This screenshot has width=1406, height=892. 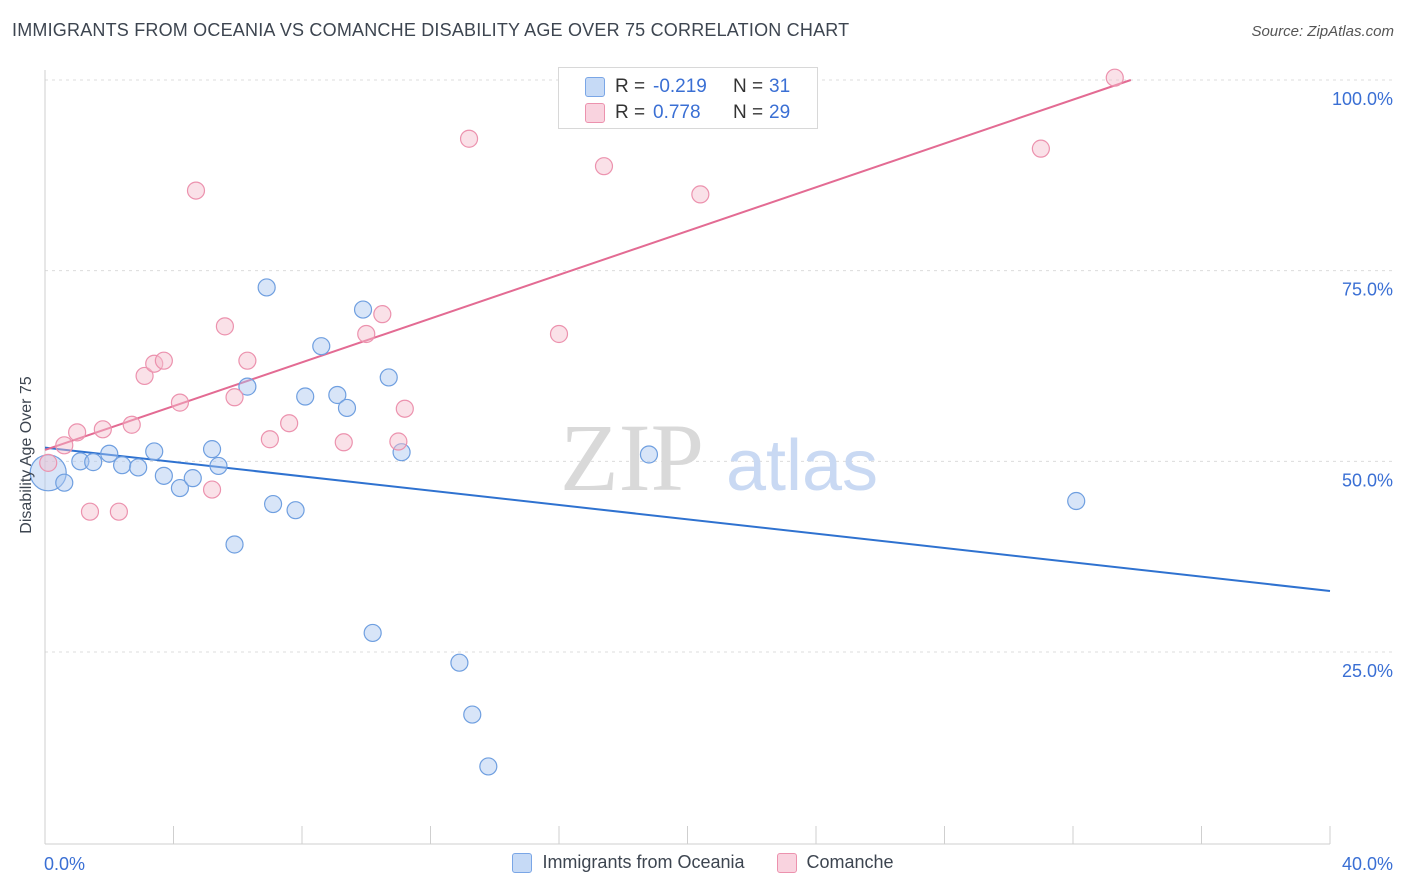 What do you see at coordinates (1362, 99) in the screenshot?
I see `y-tick-label: 100.0%` at bounding box center [1362, 99].